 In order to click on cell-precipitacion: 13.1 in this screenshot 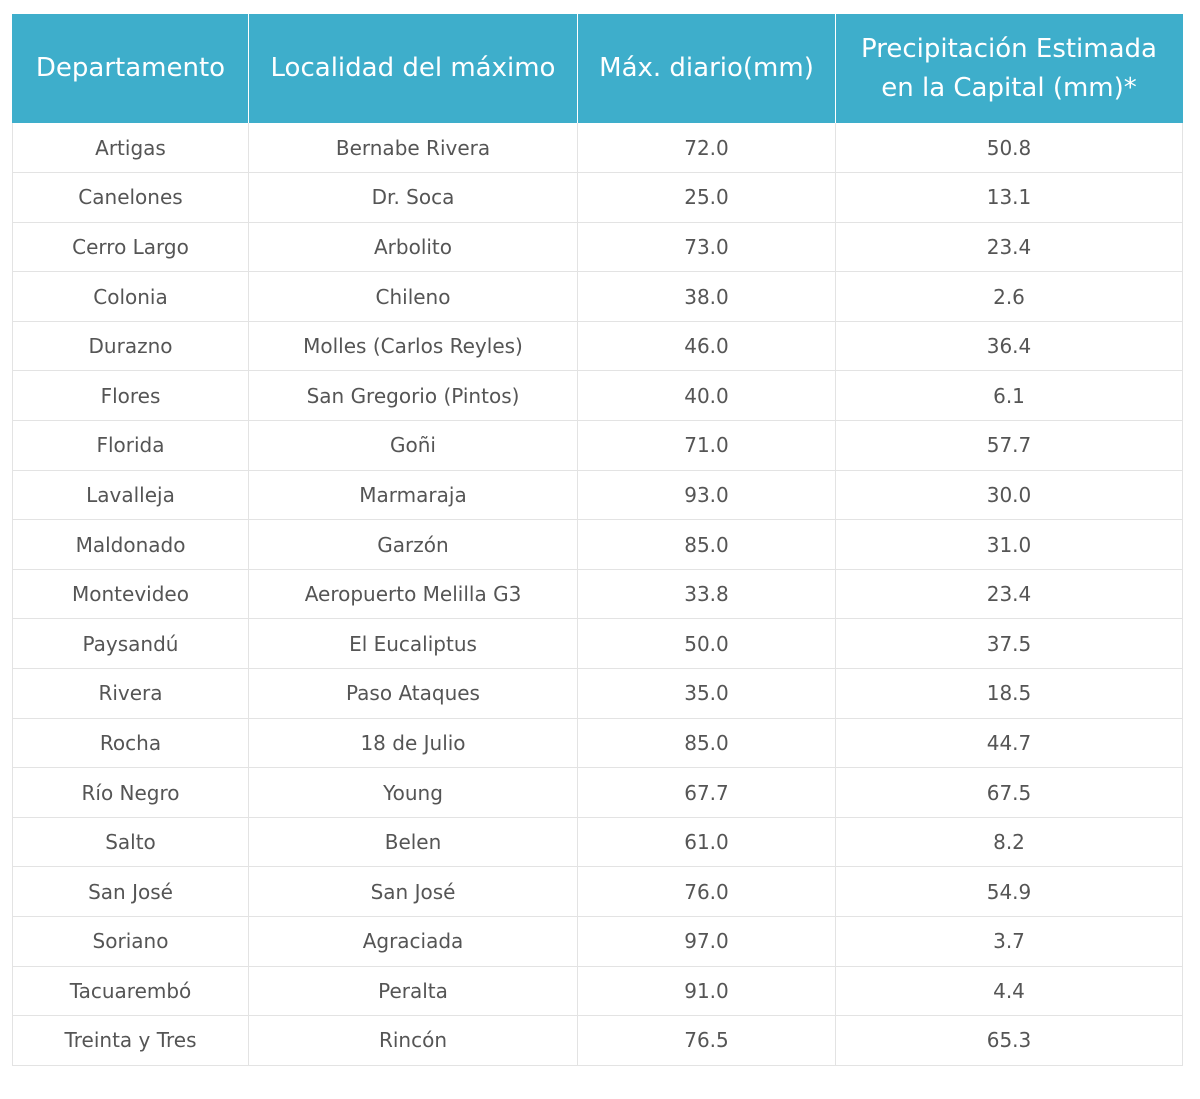, I will do `click(1009, 197)`.